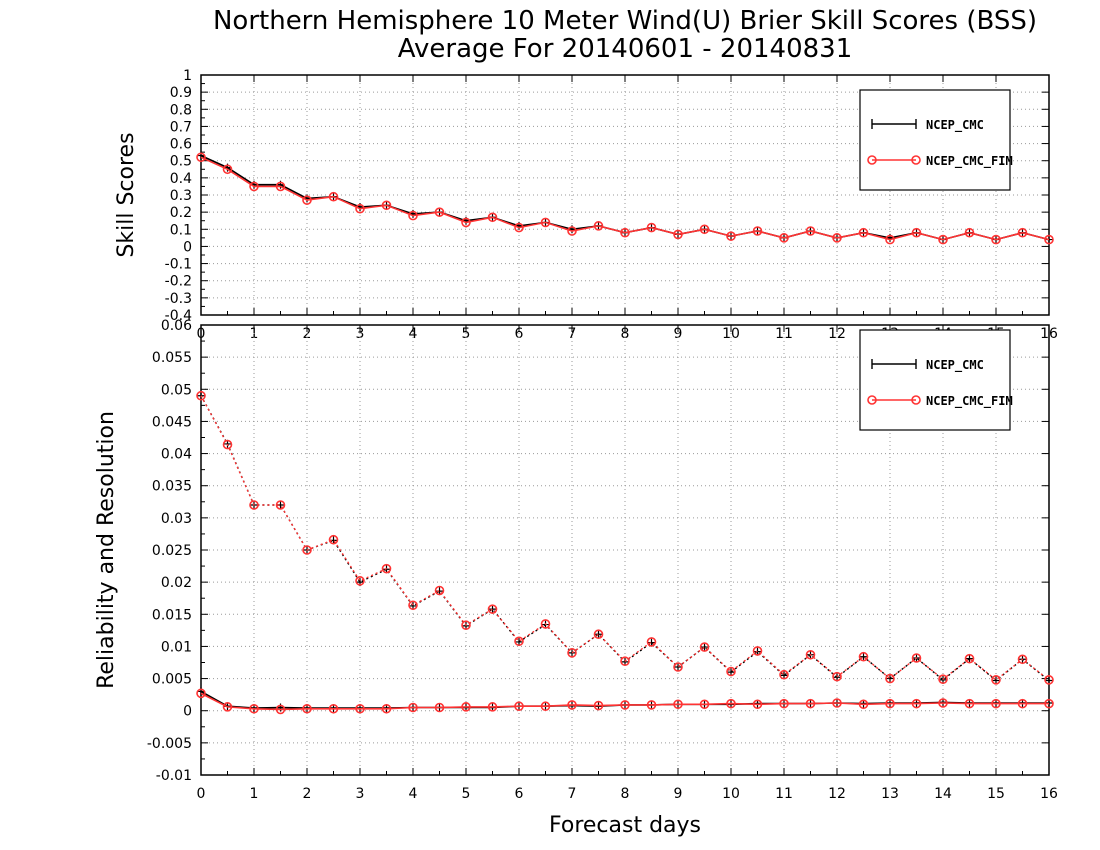 This screenshot has height=850, width=1100. I want to click on y-tick-label: 0.06, so click(176, 326).